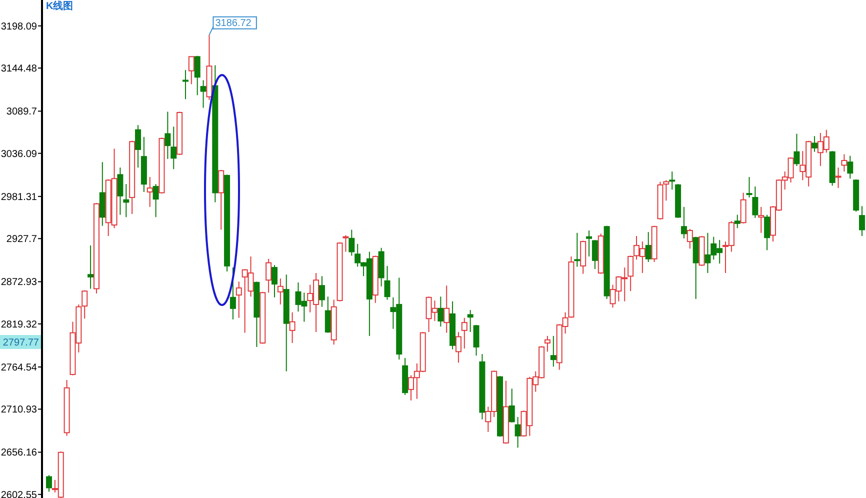 The height and width of the screenshot is (498, 866). Describe the element at coordinates (19, 368) in the screenshot. I see `y-tick-label: 2764.54` at that location.